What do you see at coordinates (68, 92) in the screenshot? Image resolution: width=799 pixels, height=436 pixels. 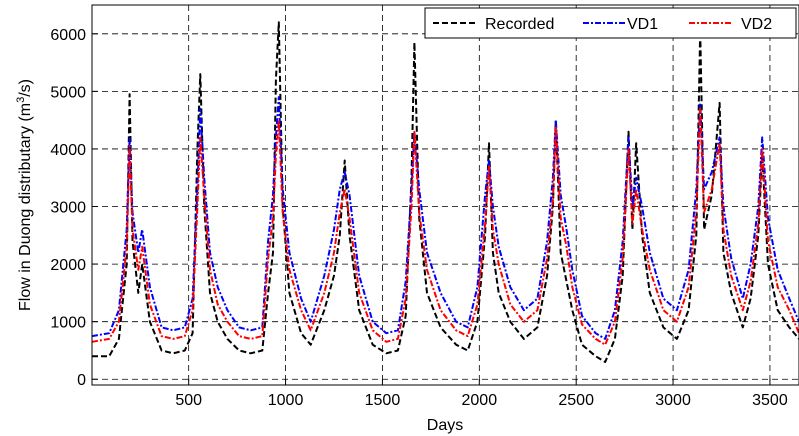 I see `y-tick-label-5: 5000` at bounding box center [68, 92].